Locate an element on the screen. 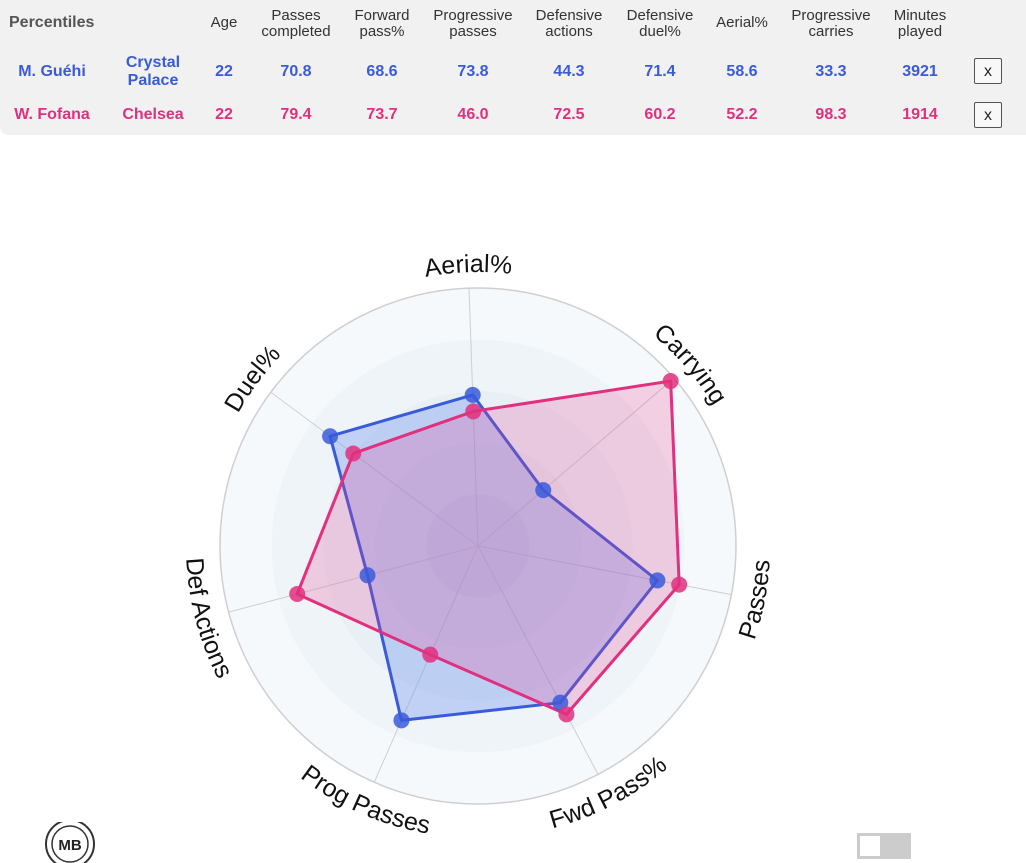 Image resolution: width=1026 pixels, height=863 pixels. defensive-duel-value: 60.2 is located at coordinates (660, 114).